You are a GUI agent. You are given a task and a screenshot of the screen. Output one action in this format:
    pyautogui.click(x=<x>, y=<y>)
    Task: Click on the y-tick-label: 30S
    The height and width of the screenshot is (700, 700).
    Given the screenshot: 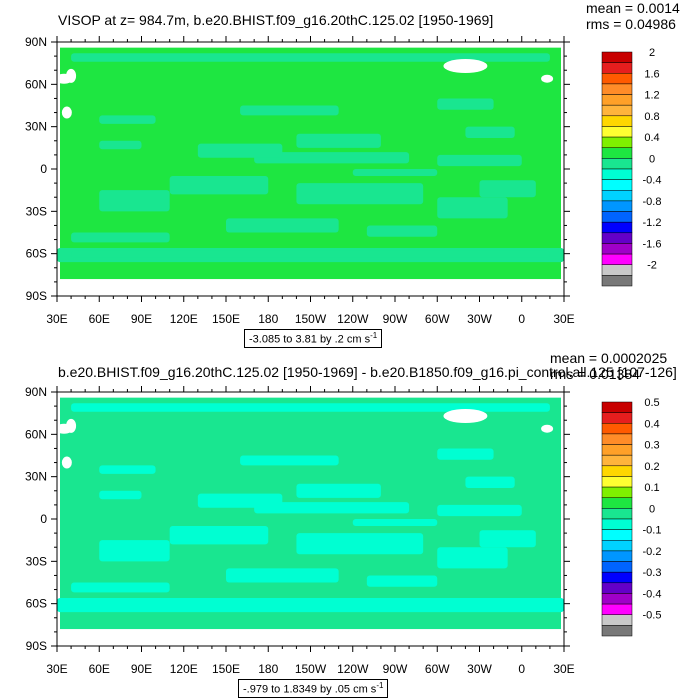 What is the action you would take?
    pyautogui.click(x=36, y=561)
    